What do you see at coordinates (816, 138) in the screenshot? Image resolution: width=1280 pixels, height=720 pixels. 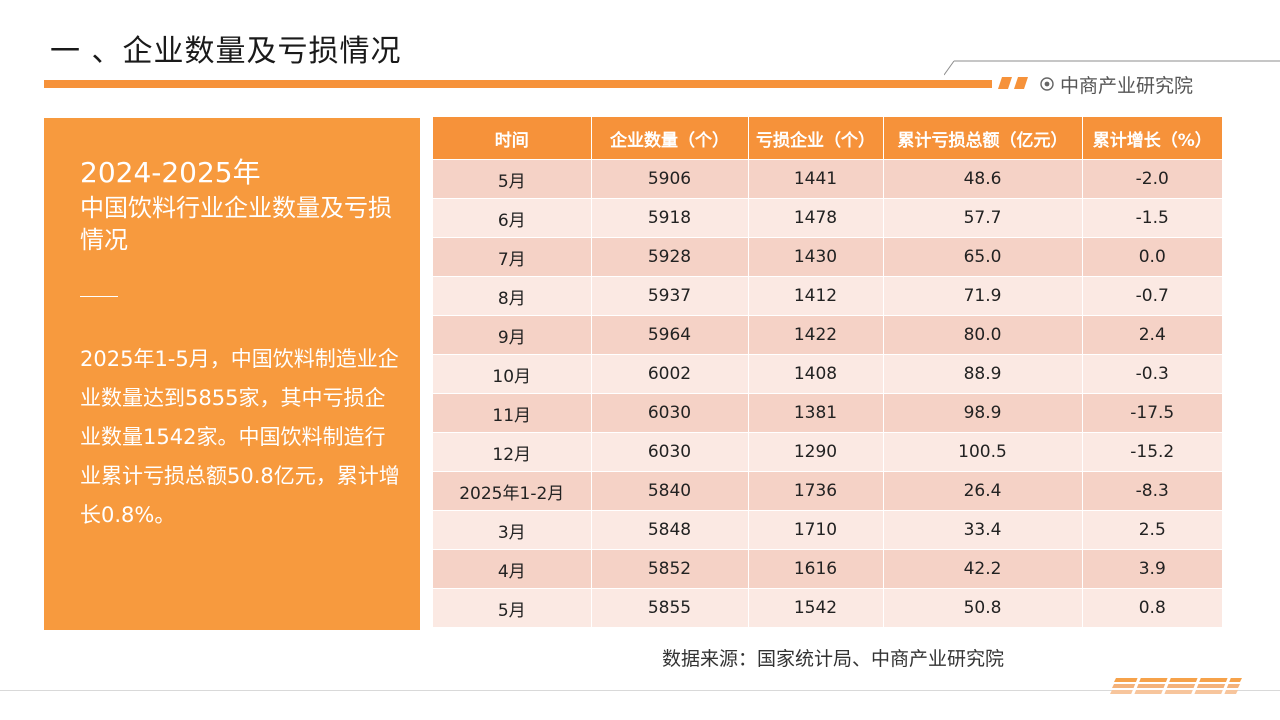 I see `header-loss-enterprises: 亏损企业（个）` at bounding box center [816, 138].